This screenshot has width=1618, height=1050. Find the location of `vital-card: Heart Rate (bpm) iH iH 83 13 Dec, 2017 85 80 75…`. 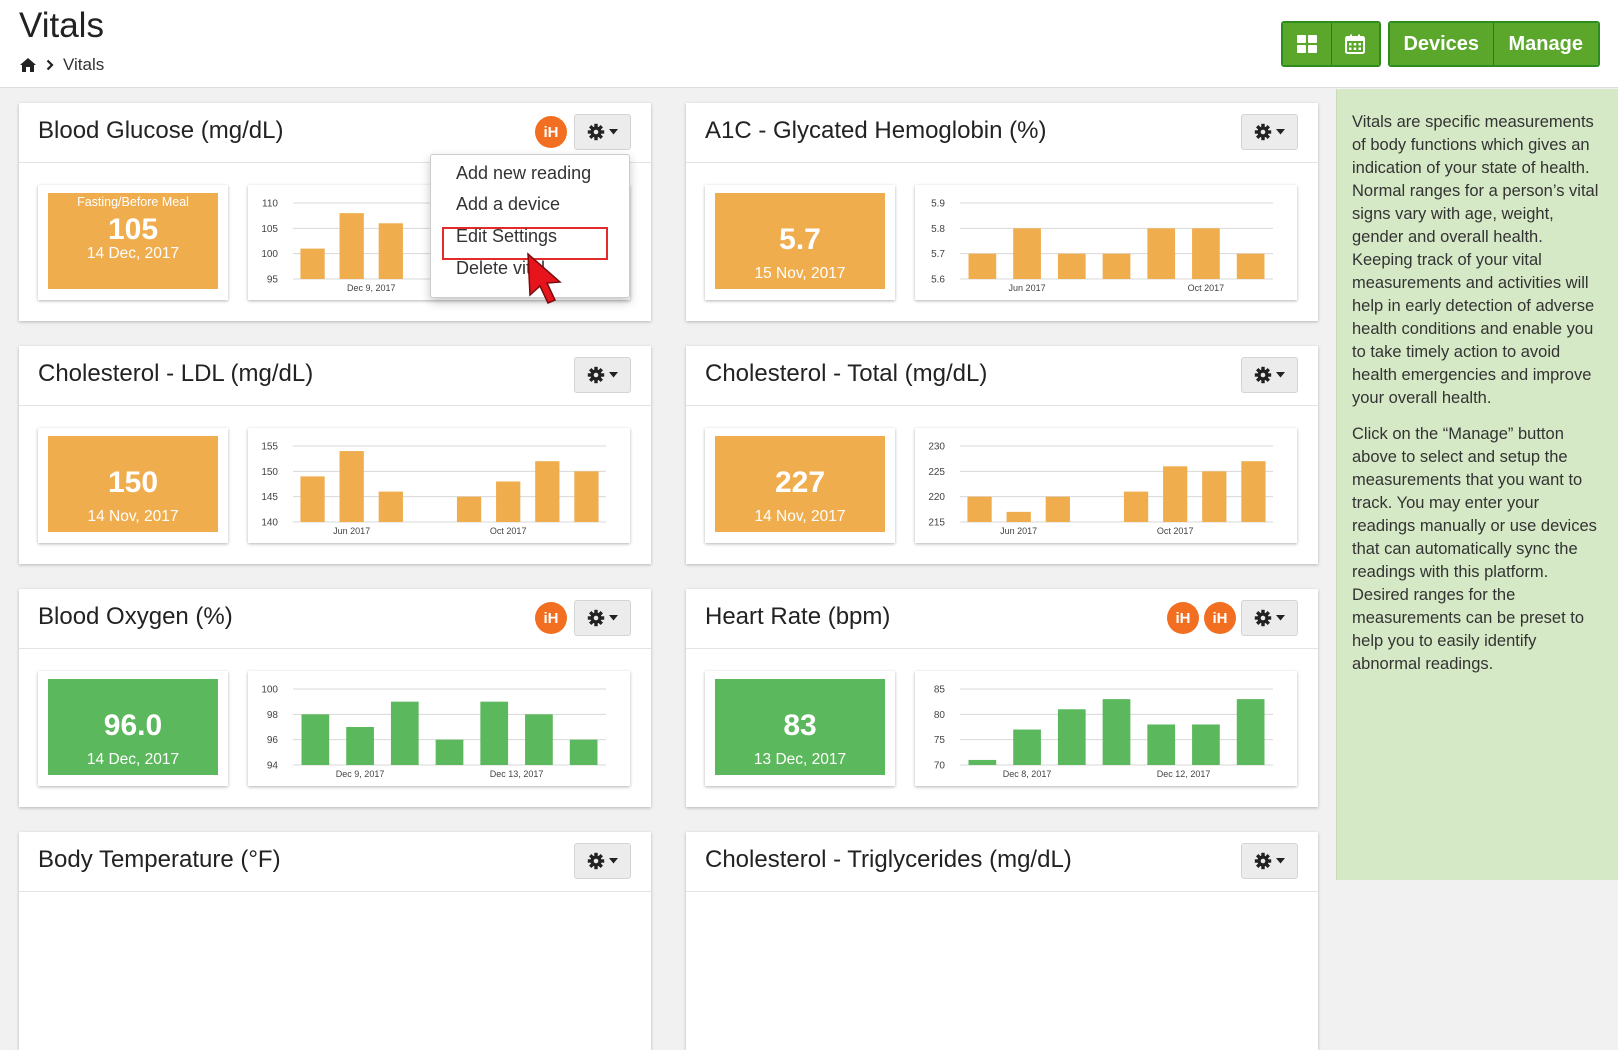

vital-card: Heart Rate (bpm) iH iH 83 13 Dec, 2017 85 80 75… is located at coordinates (1002, 698).